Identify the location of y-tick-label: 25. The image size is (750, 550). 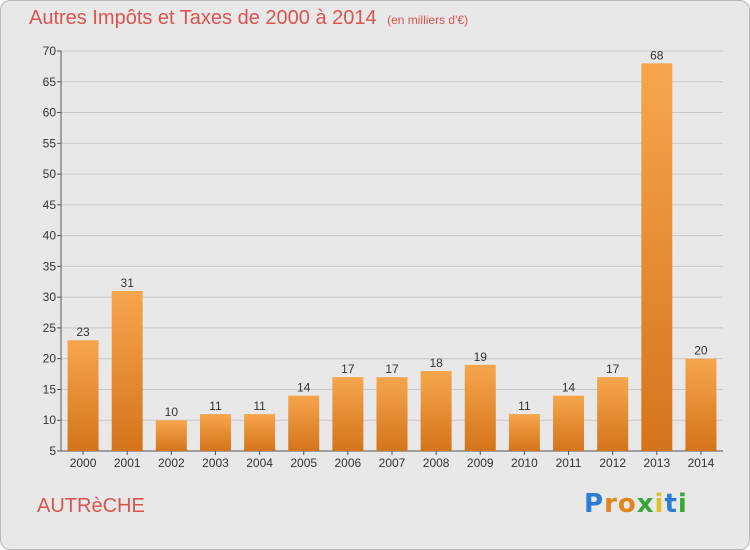
(50, 328).